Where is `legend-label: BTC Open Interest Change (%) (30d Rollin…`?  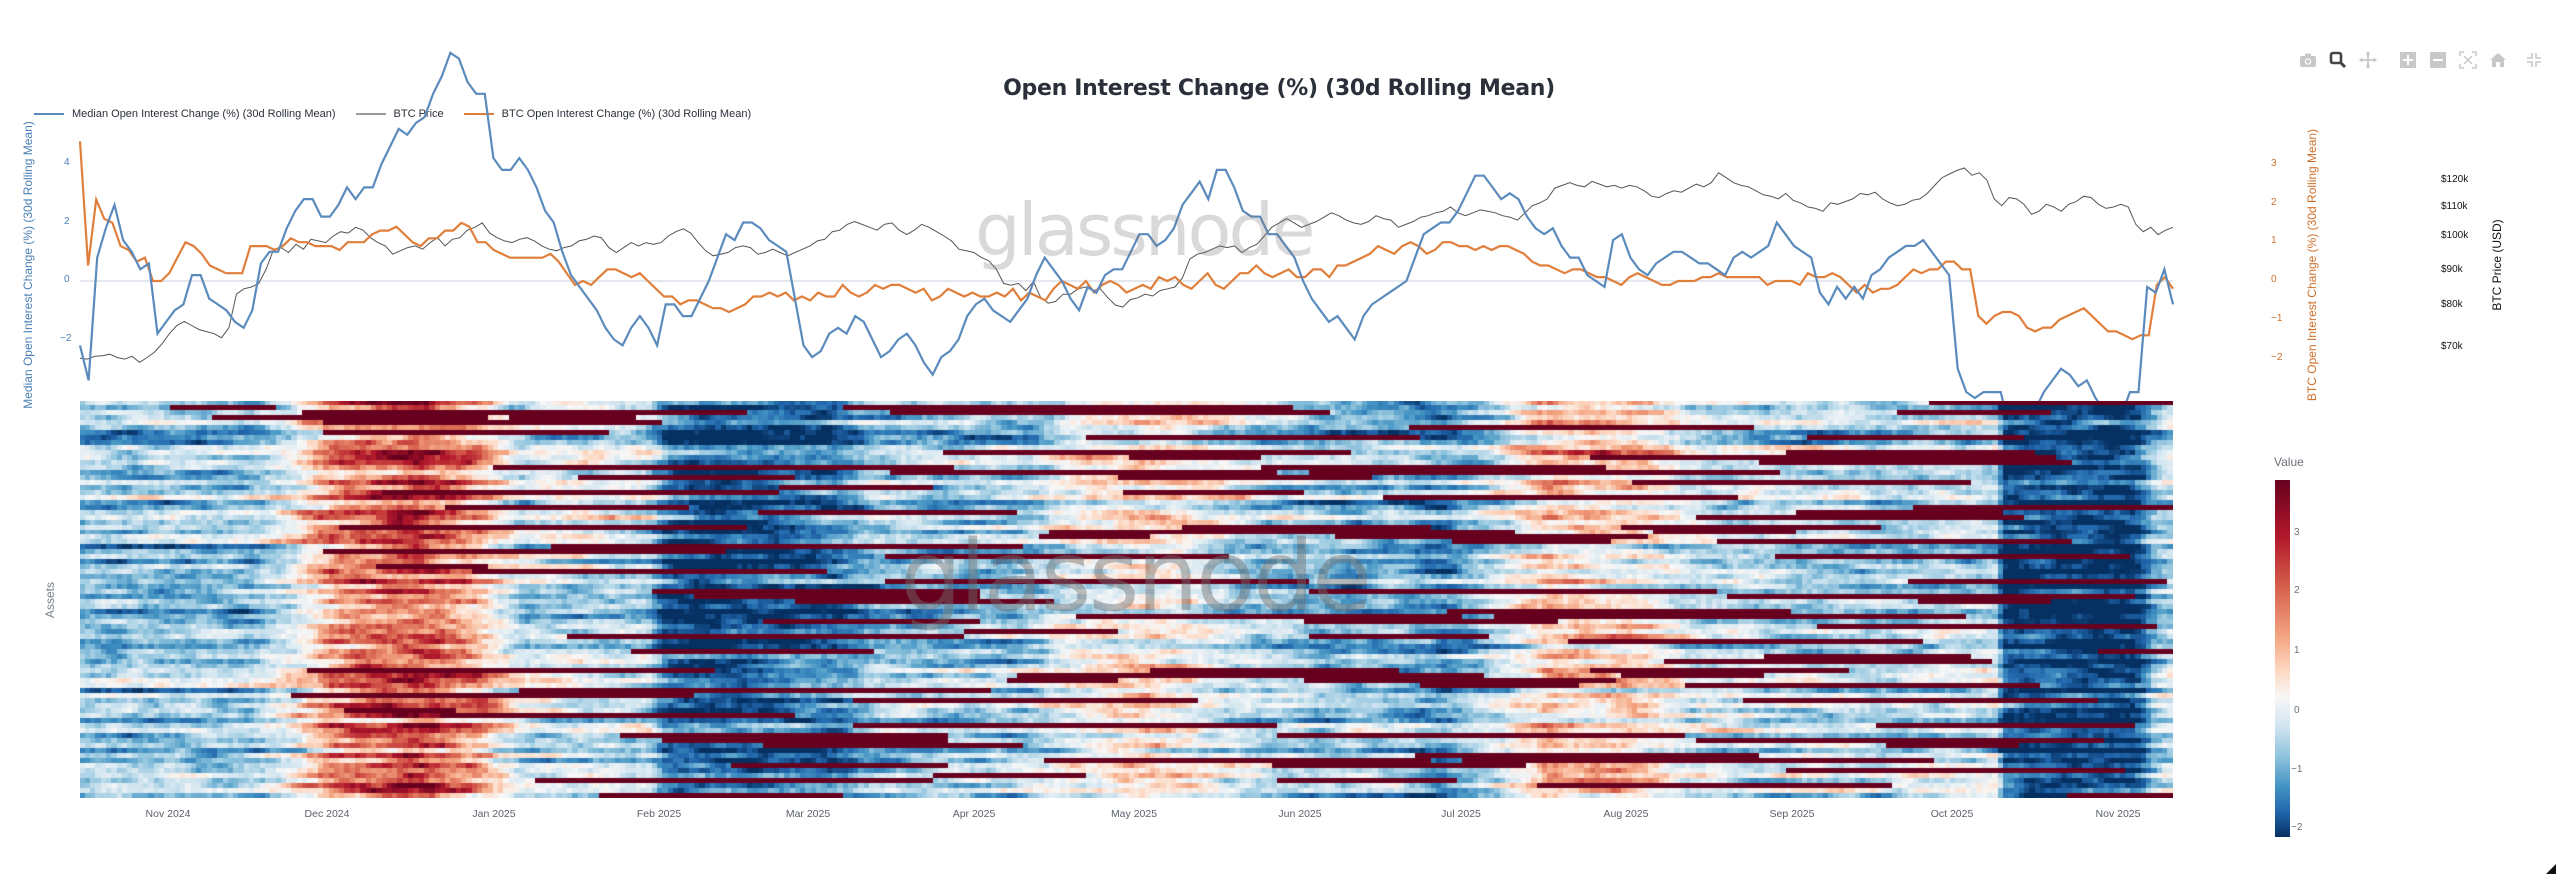 legend-label: BTC Open Interest Change (%) (30d Rollin… is located at coordinates (626, 114).